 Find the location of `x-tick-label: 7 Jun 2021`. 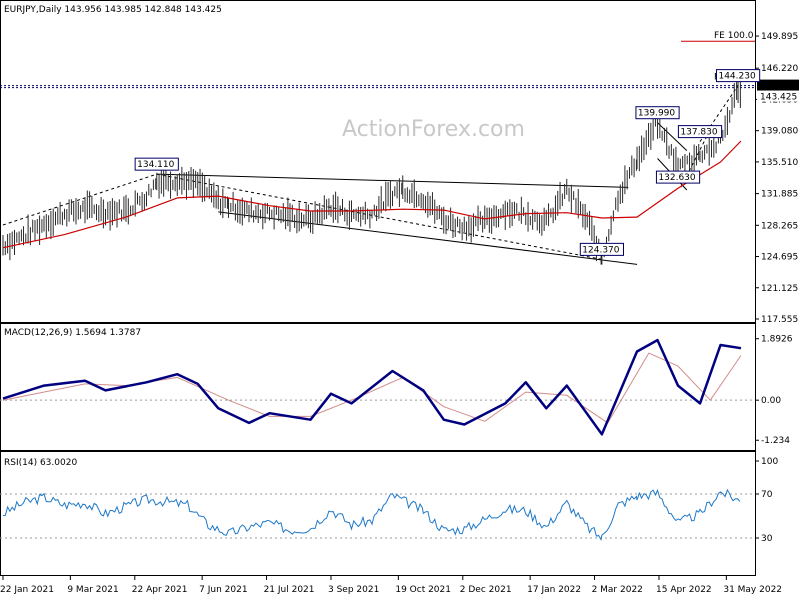

x-tick-label: 7 Jun 2021 is located at coordinates (223, 590).